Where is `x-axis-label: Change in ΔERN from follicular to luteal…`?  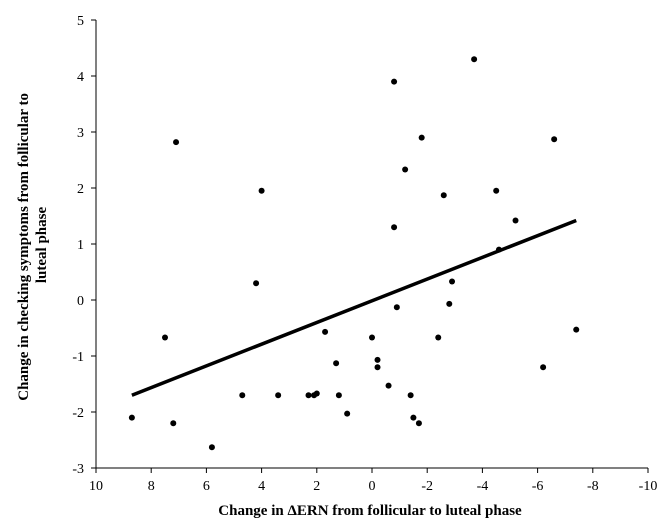
x-axis-label: Change in ΔERN from follicular to luteal… is located at coordinates (370, 511).